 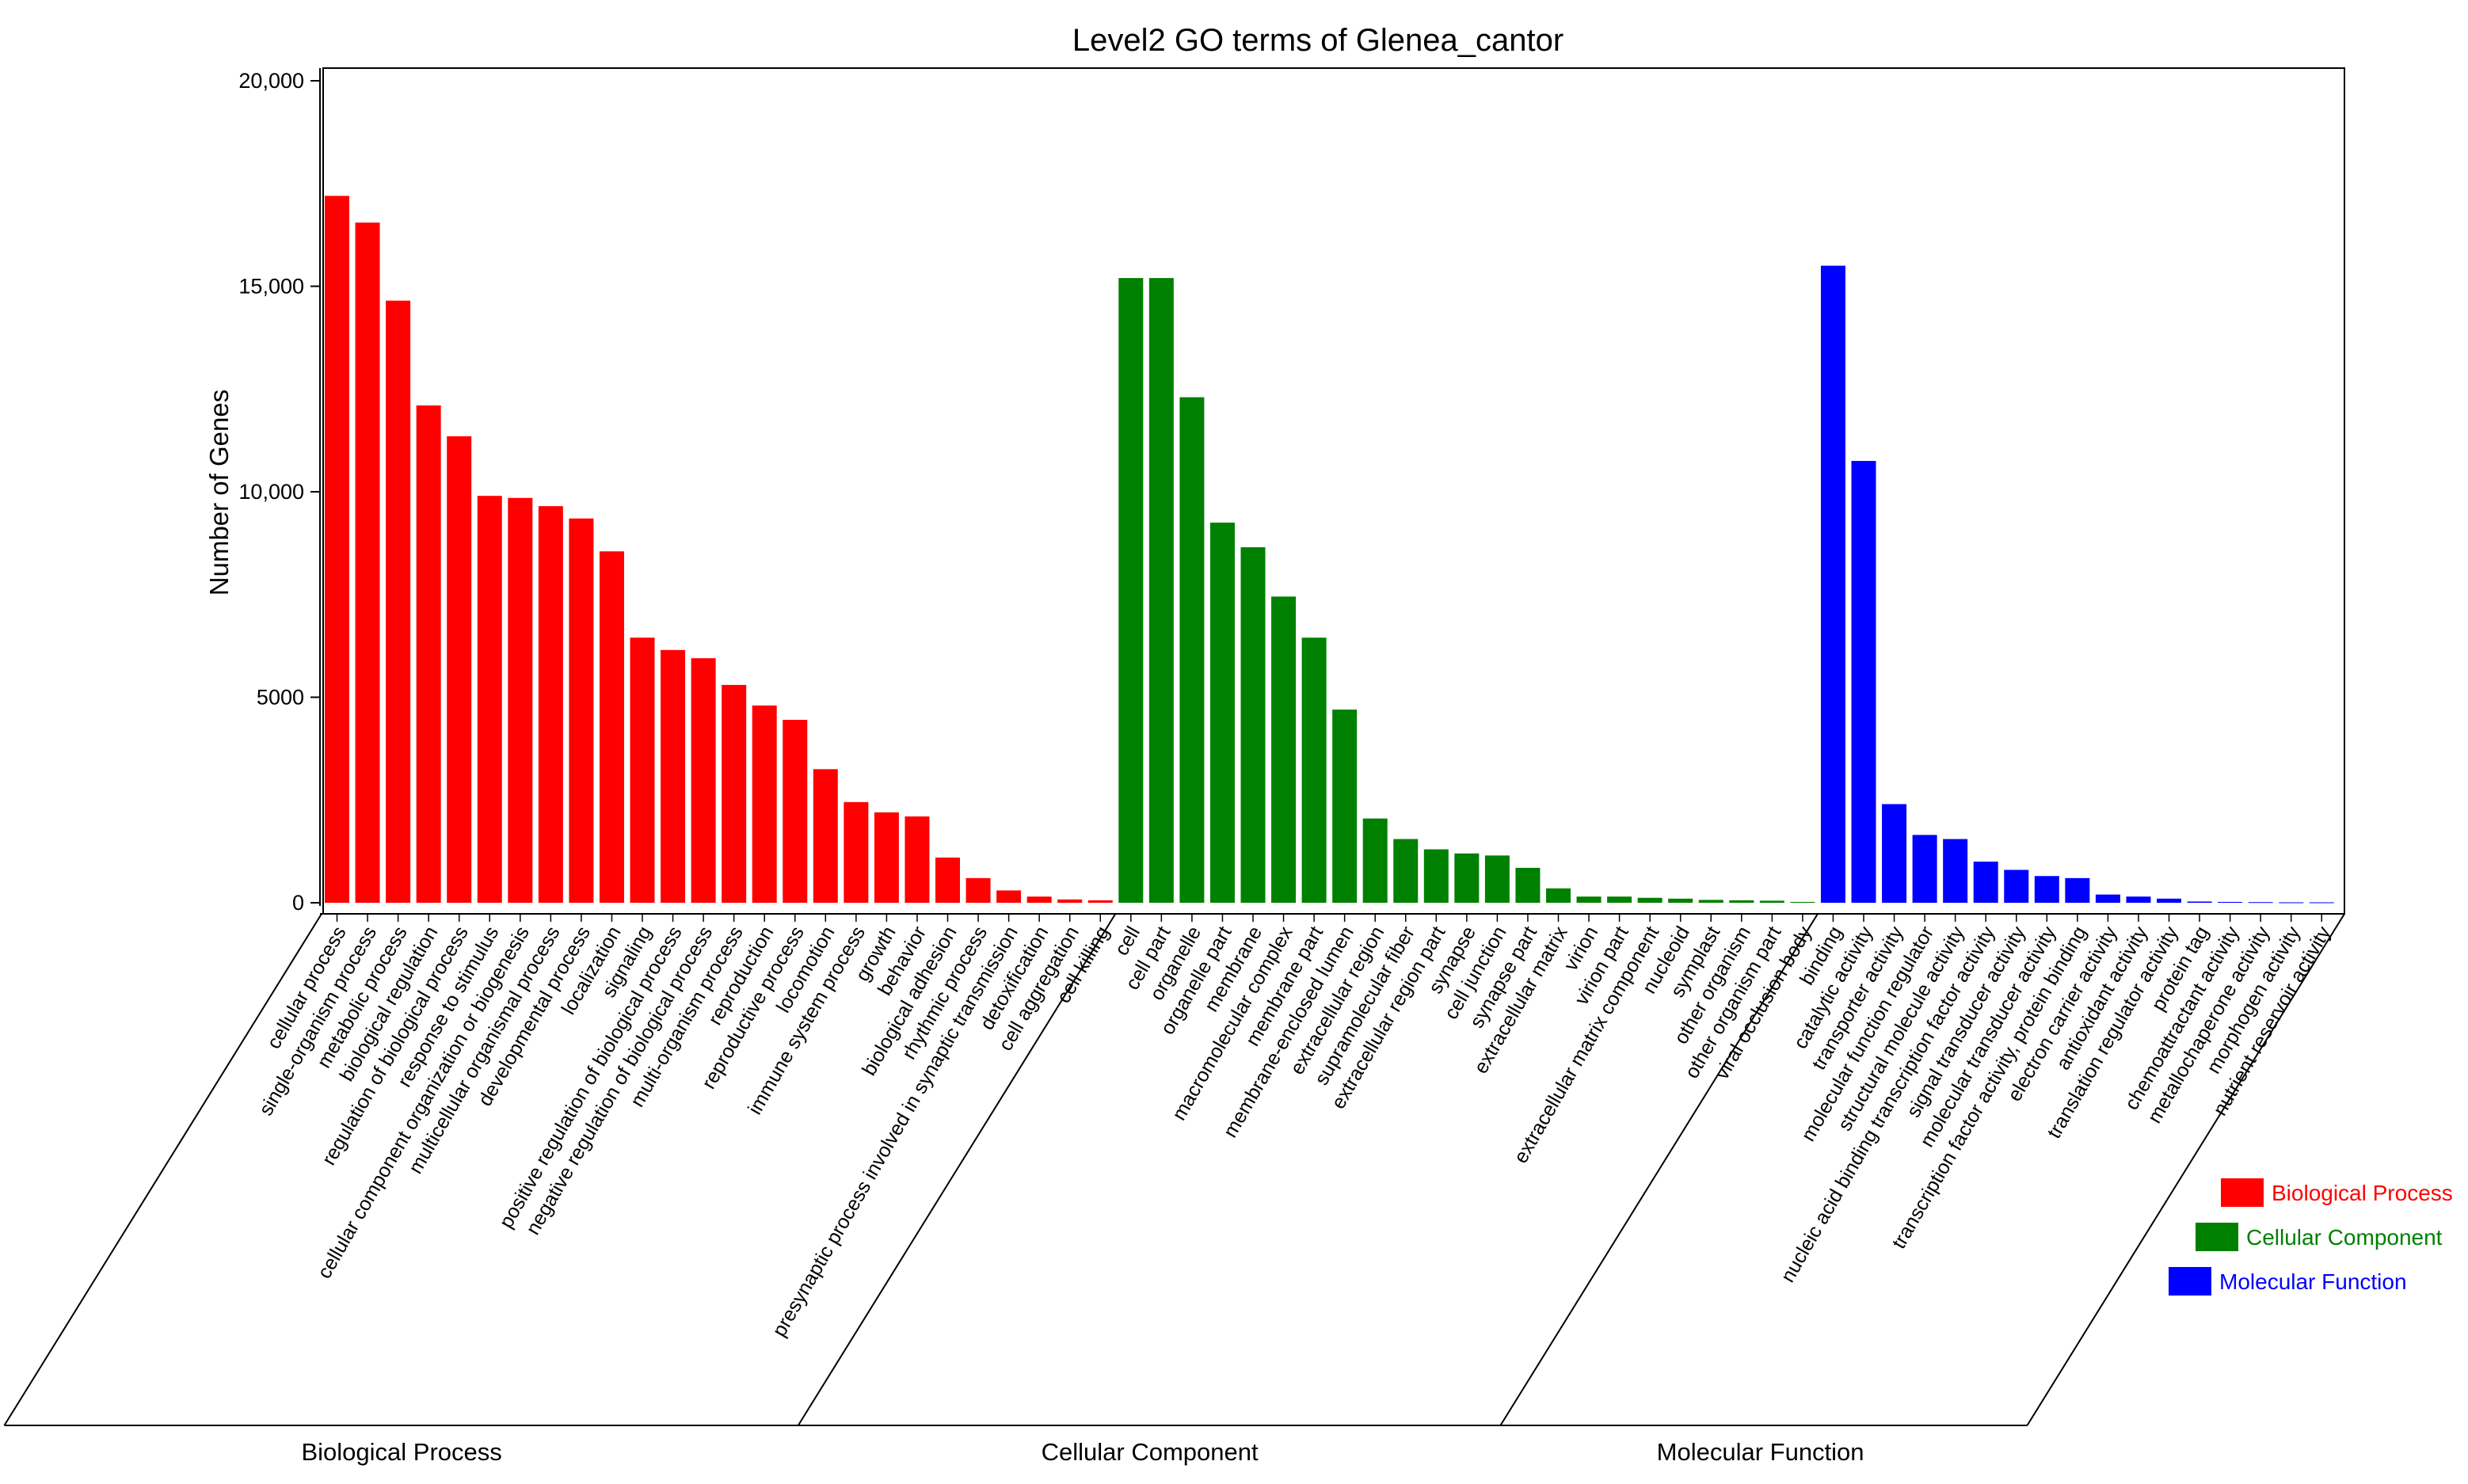 What do you see at coordinates (280, 698) in the screenshot?
I see `y-tick-label: 5000` at bounding box center [280, 698].